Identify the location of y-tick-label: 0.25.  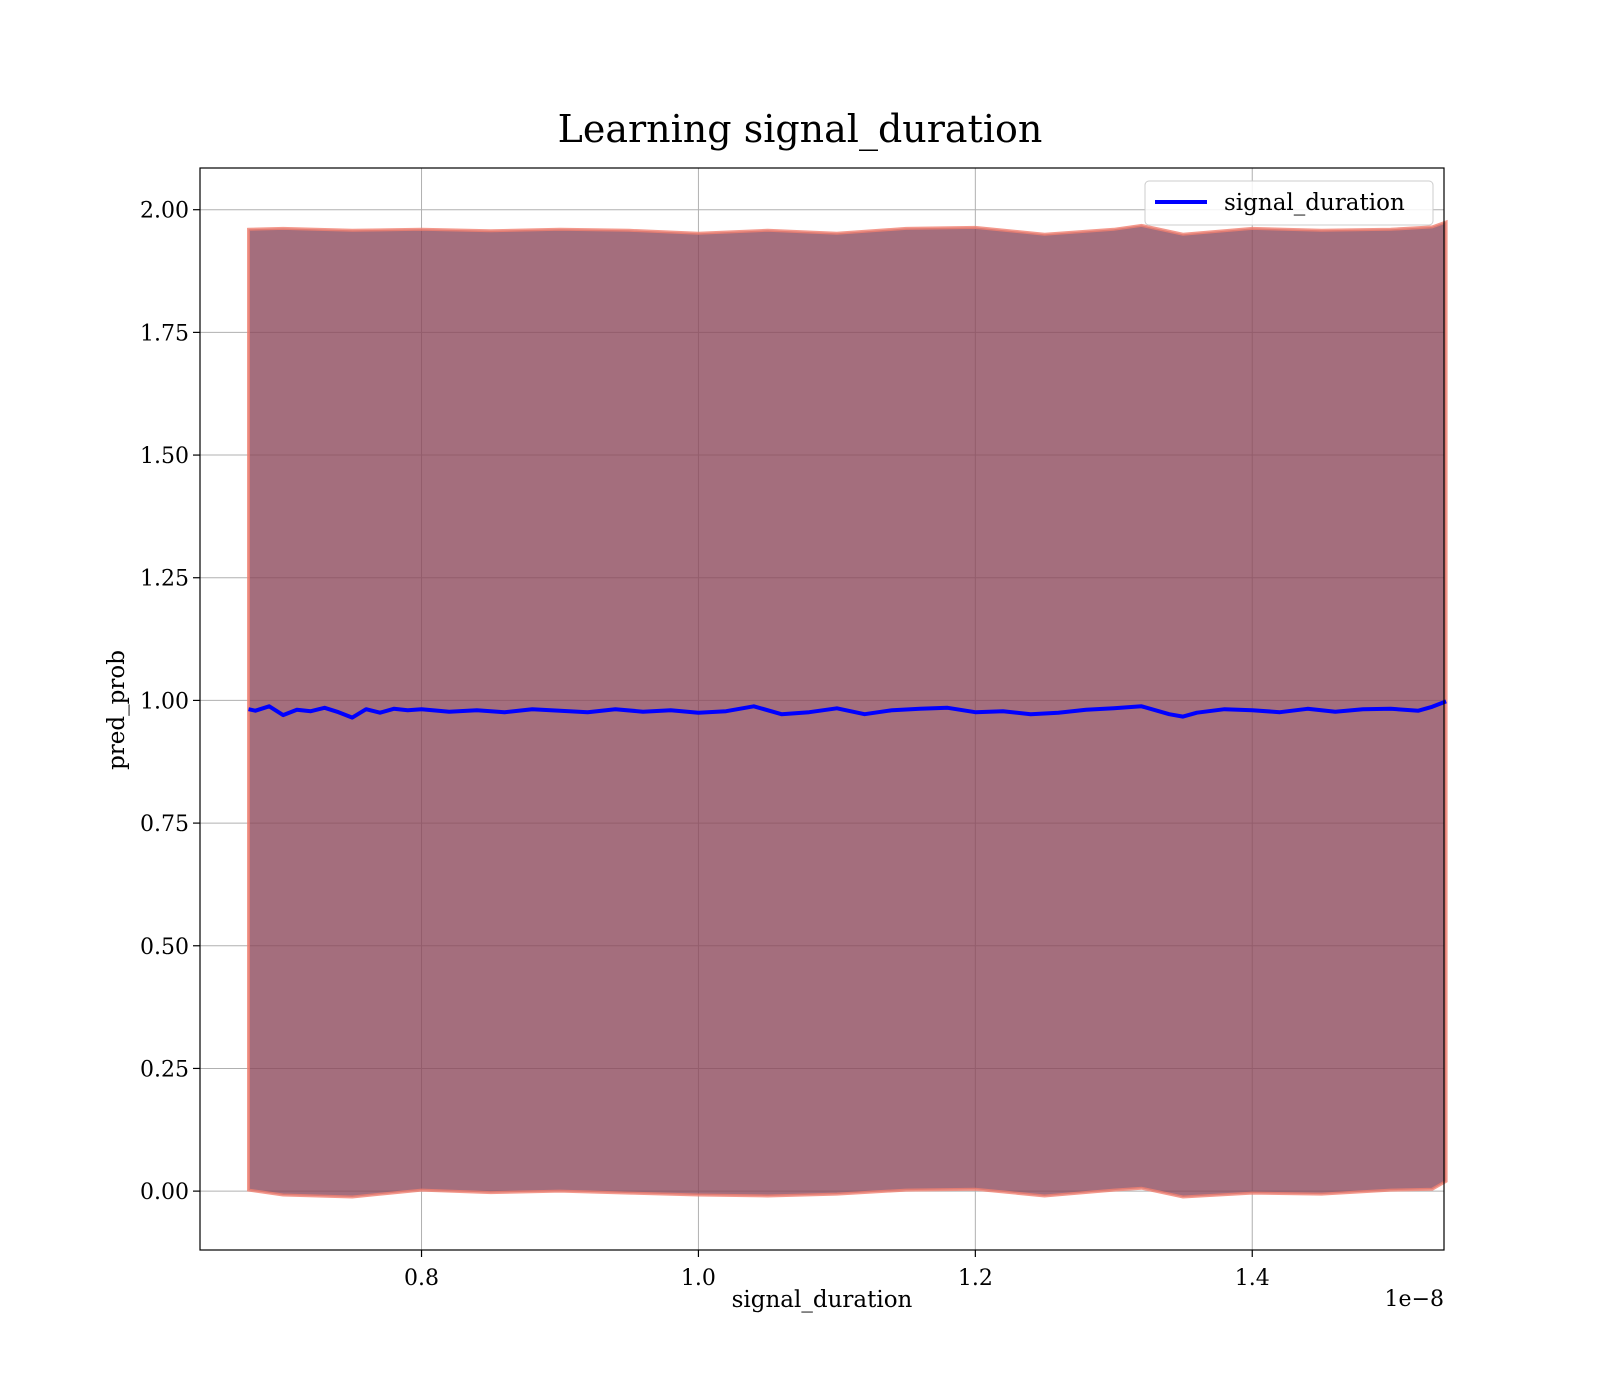
(164, 1069).